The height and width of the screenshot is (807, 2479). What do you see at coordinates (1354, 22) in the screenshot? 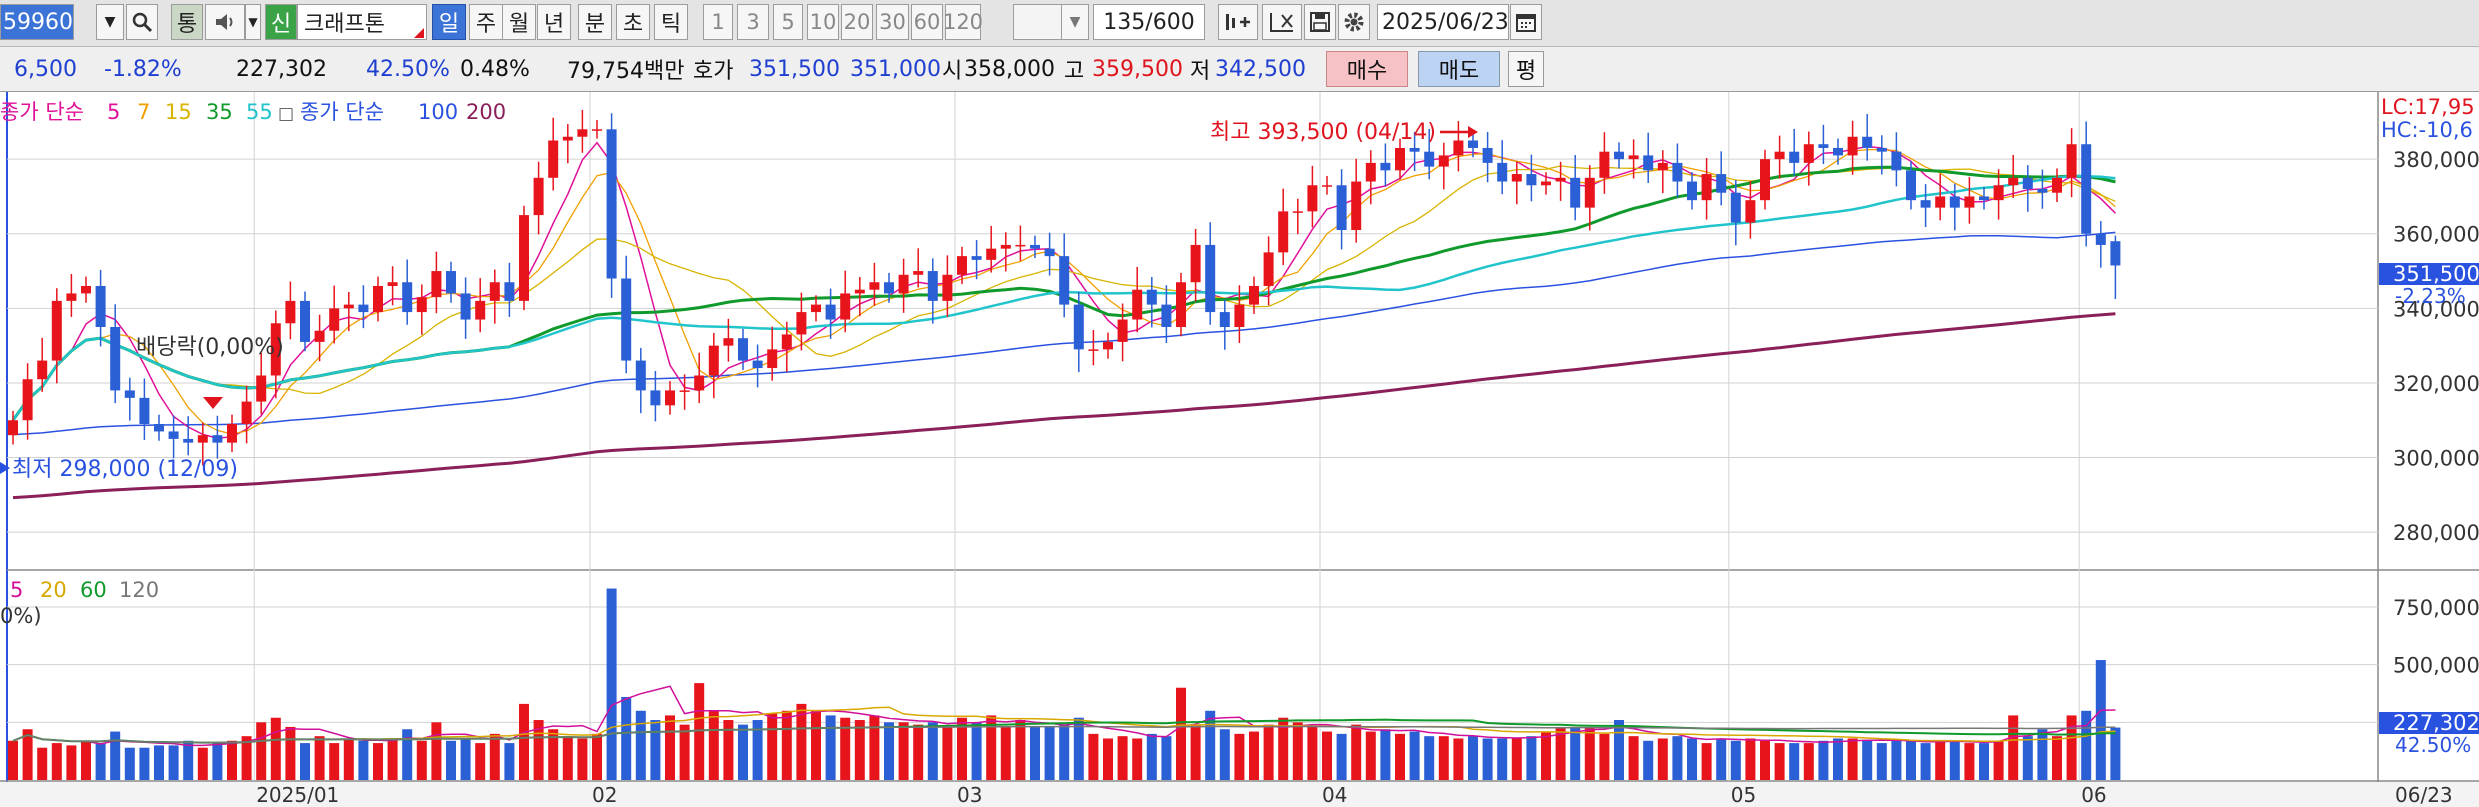
I see `settings-button` at bounding box center [1354, 22].